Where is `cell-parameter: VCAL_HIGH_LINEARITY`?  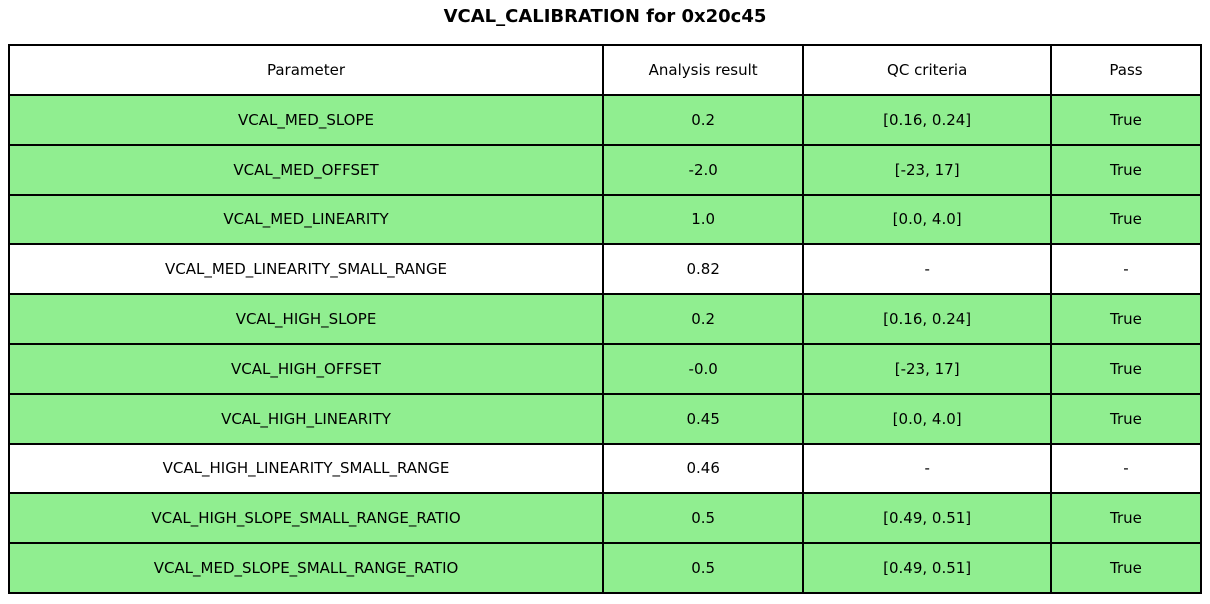
cell-parameter: VCAL_HIGH_LINEARITY is located at coordinates (306, 418).